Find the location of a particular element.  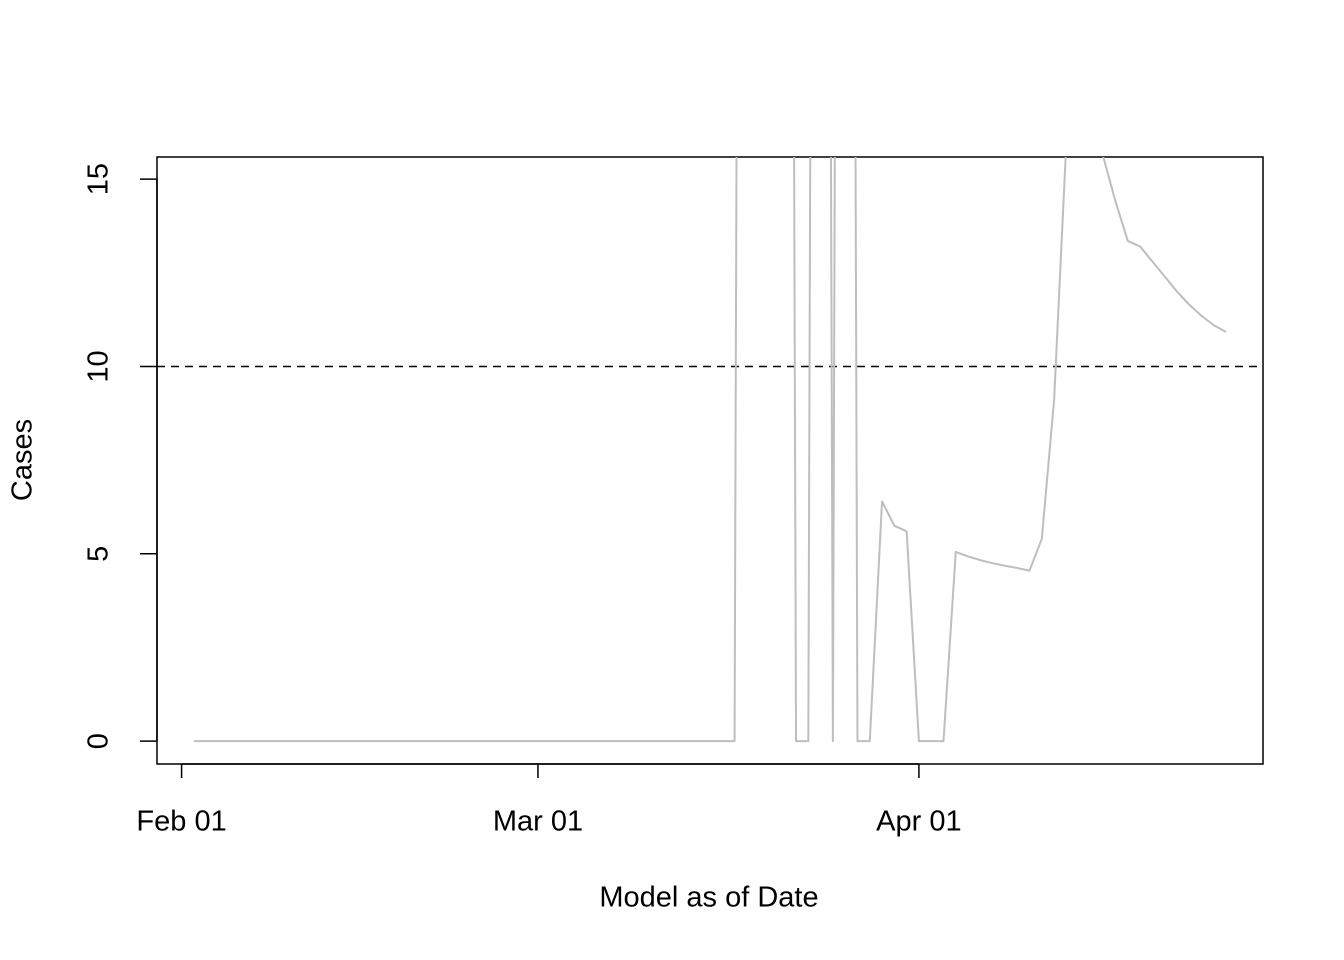

y-axis-title: Cases is located at coordinates (23, 460).